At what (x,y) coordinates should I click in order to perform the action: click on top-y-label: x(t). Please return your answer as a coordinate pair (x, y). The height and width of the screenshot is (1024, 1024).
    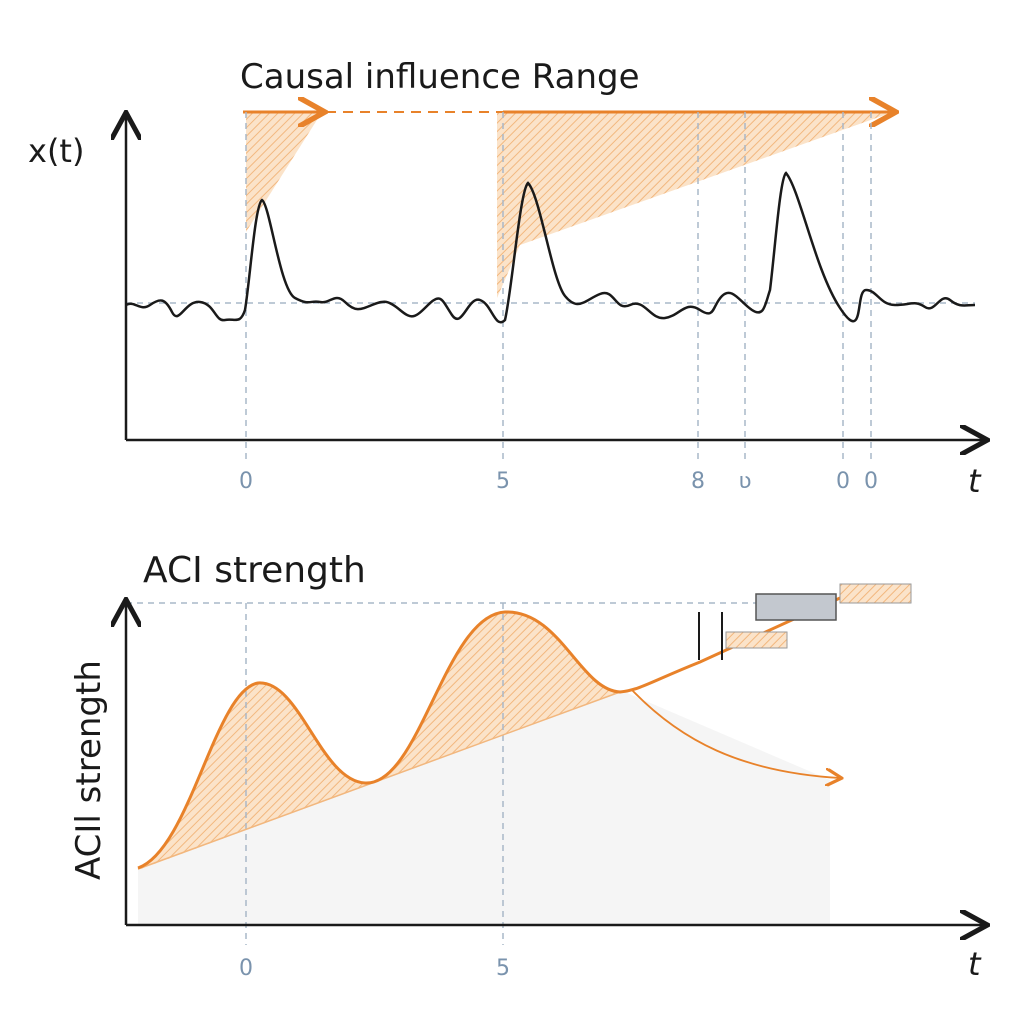
    Looking at the image, I should click on (56, 151).